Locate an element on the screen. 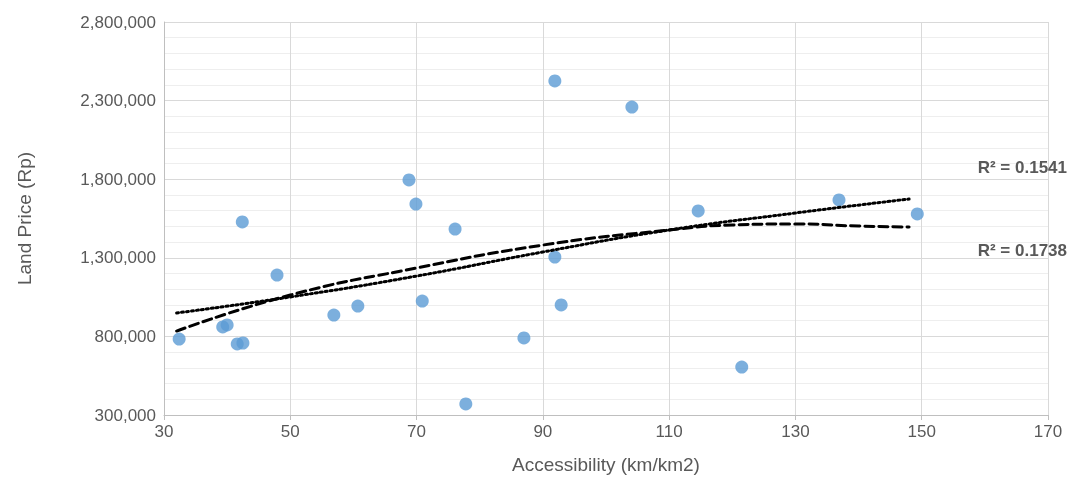 This screenshot has height=498, width=1075. annotation: R² = 0.1738 is located at coordinates (1022, 250).